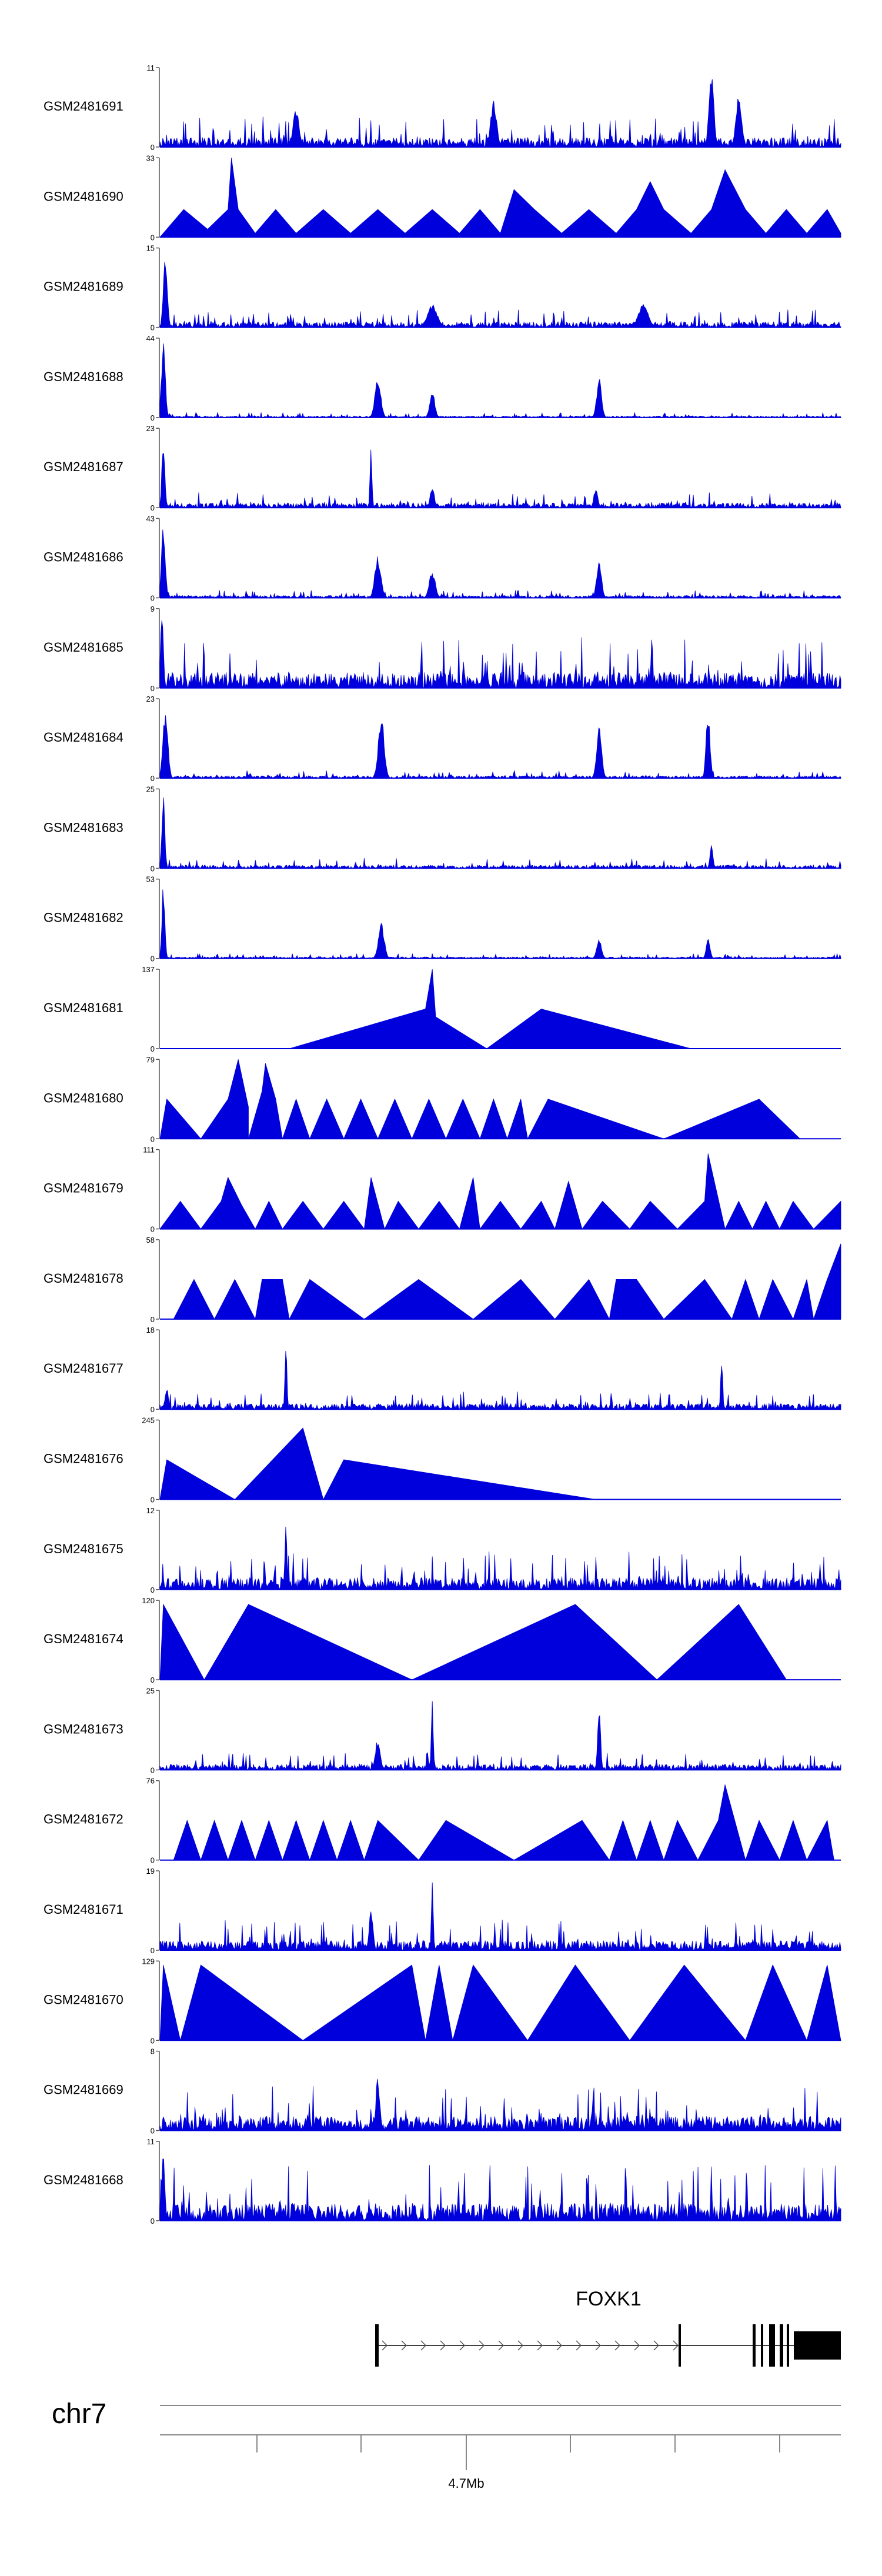 This screenshot has width=882, height=2576. What do you see at coordinates (150, 1240) in the screenshot?
I see `y-tick-label-max: 58` at bounding box center [150, 1240].